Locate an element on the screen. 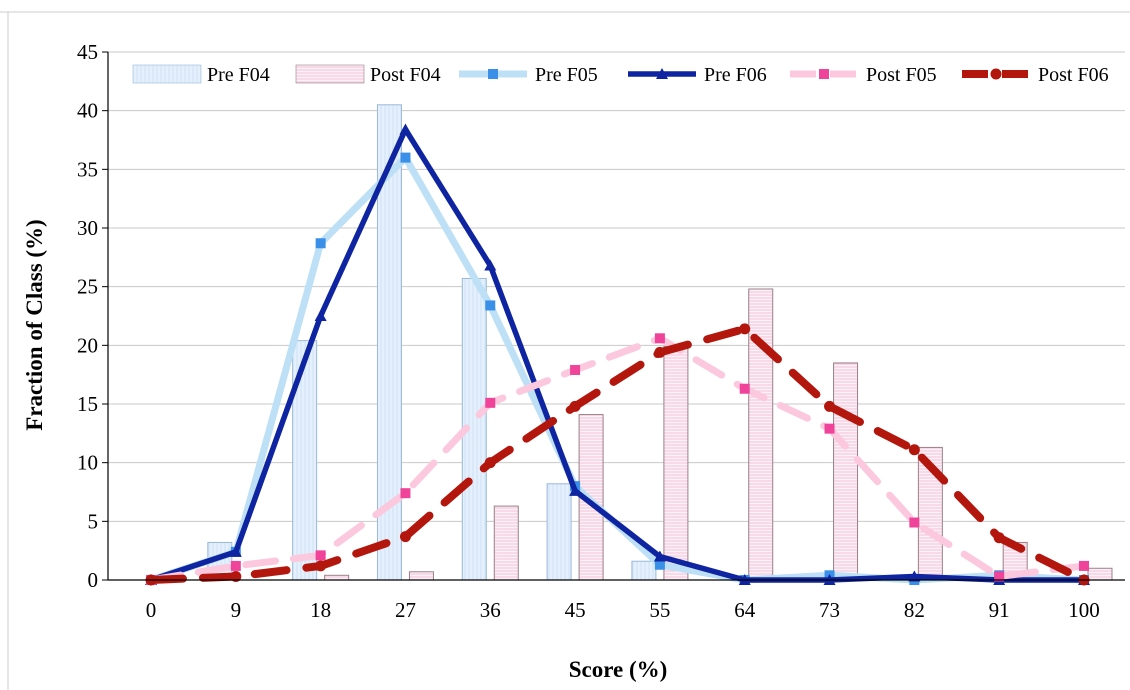  y-tick-label: 30 is located at coordinates (87, 228).